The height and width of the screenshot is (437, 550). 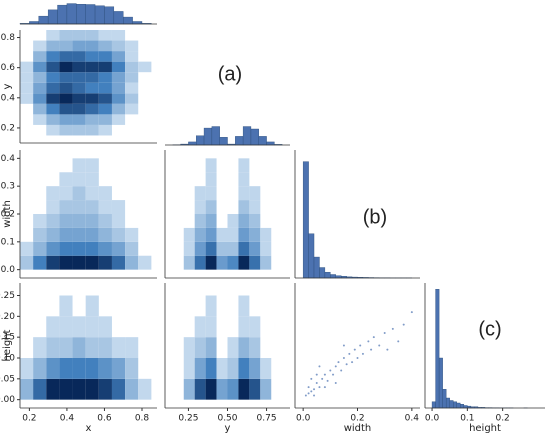 I want to click on y-axis-label: width, so click(x=7, y=214).